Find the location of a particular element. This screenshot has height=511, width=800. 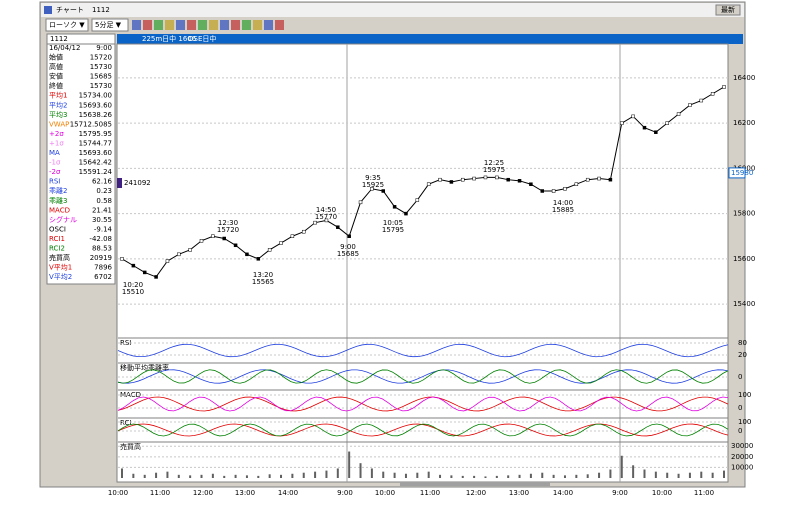

info-label: VWAP is located at coordinates (59, 124).